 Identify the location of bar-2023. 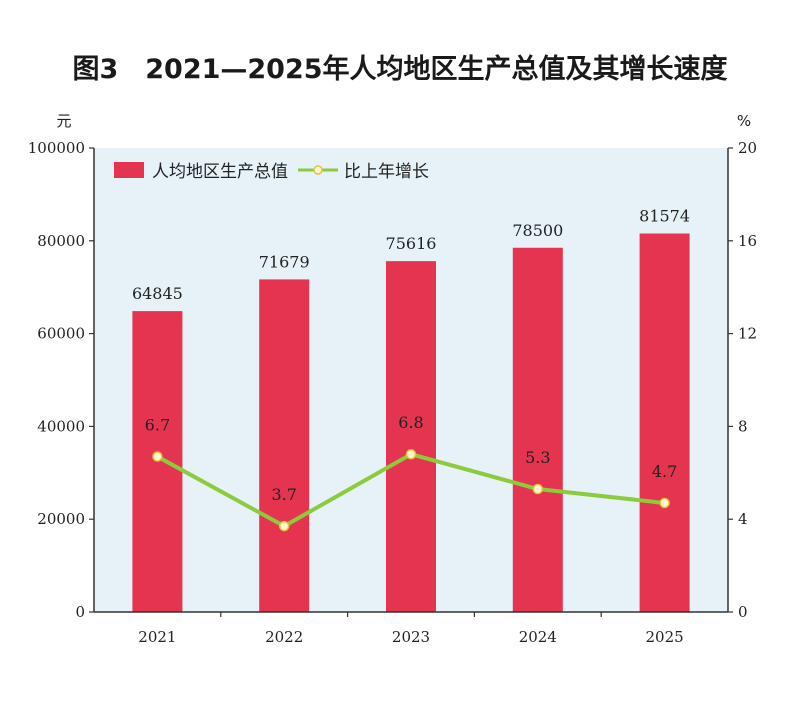
(411, 436).